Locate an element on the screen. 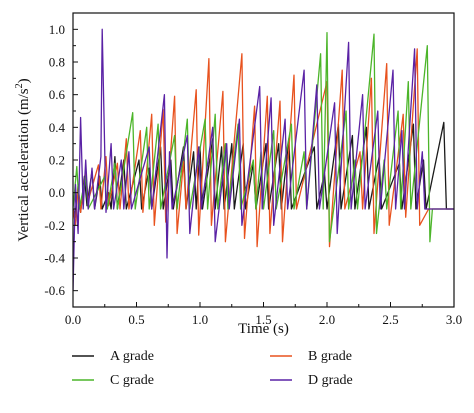 This screenshot has width=474, height=413. x-axis-ticks: 0.0 0.5 1.0 1.5 2.0 2.5 3.0 is located at coordinates (263, 314).